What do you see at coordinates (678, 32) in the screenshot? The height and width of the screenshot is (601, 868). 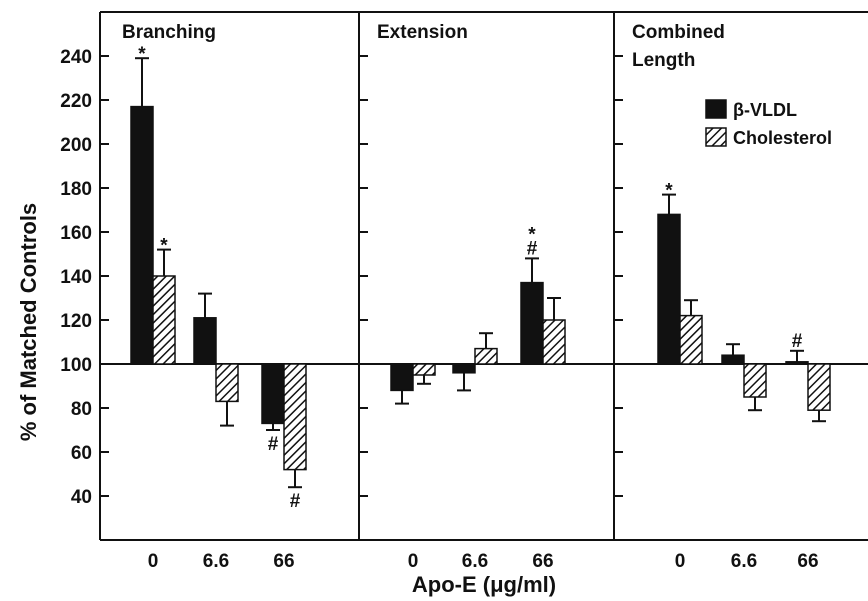 I see `panel-title: Combined` at bounding box center [678, 32].